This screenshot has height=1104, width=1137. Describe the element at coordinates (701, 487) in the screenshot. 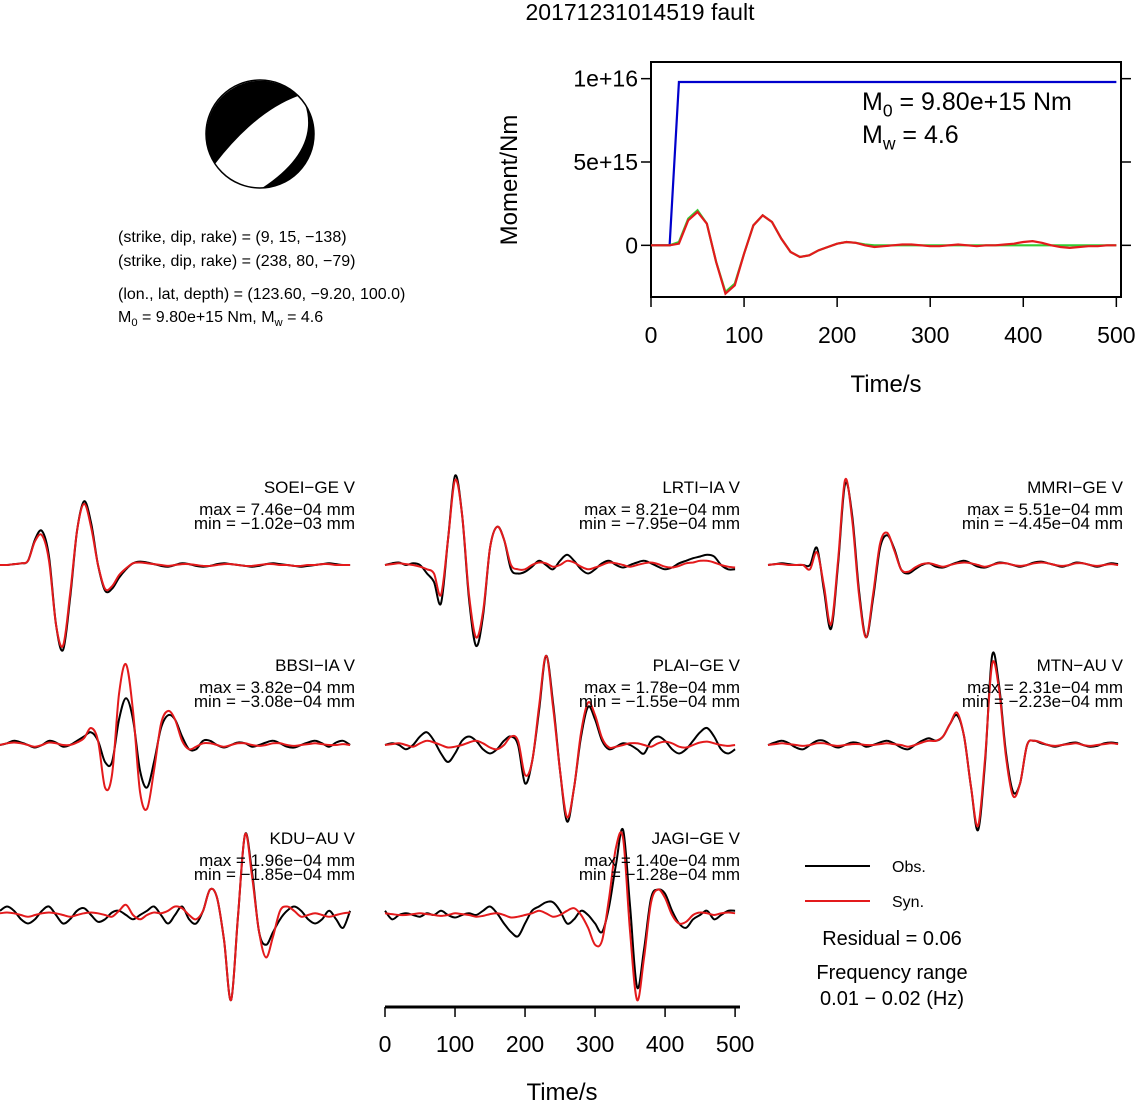

I see `station-label: LRTI−IA V` at that location.